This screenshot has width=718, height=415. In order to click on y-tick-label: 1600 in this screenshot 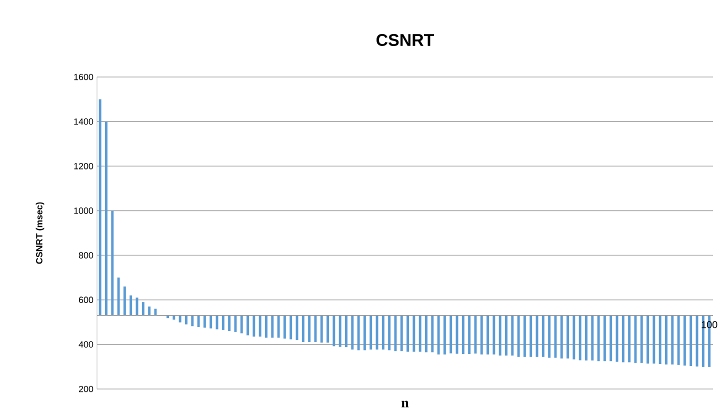, I will do `click(84, 77)`.